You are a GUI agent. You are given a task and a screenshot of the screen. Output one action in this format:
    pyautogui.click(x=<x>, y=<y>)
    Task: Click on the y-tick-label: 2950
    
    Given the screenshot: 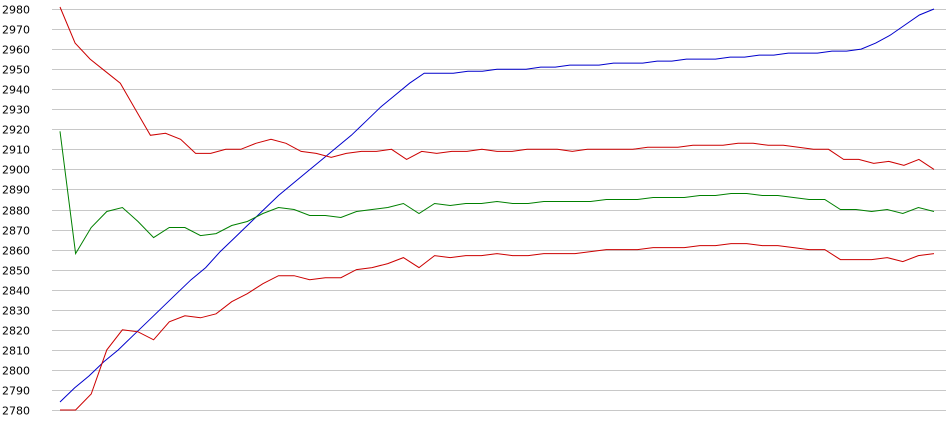 What is the action you would take?
    pyautogui.click(x=16, y=70)
    